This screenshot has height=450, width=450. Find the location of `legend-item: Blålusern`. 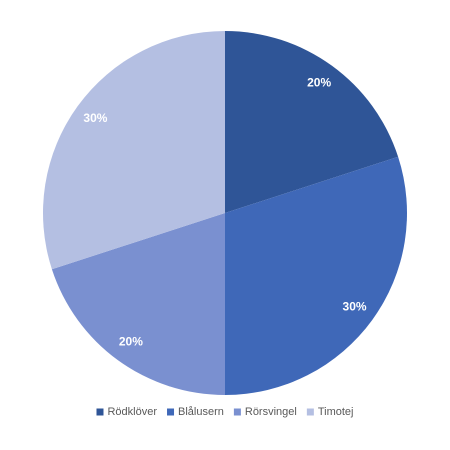

legend-item: Blålusern is located at coordinates (195, 412).